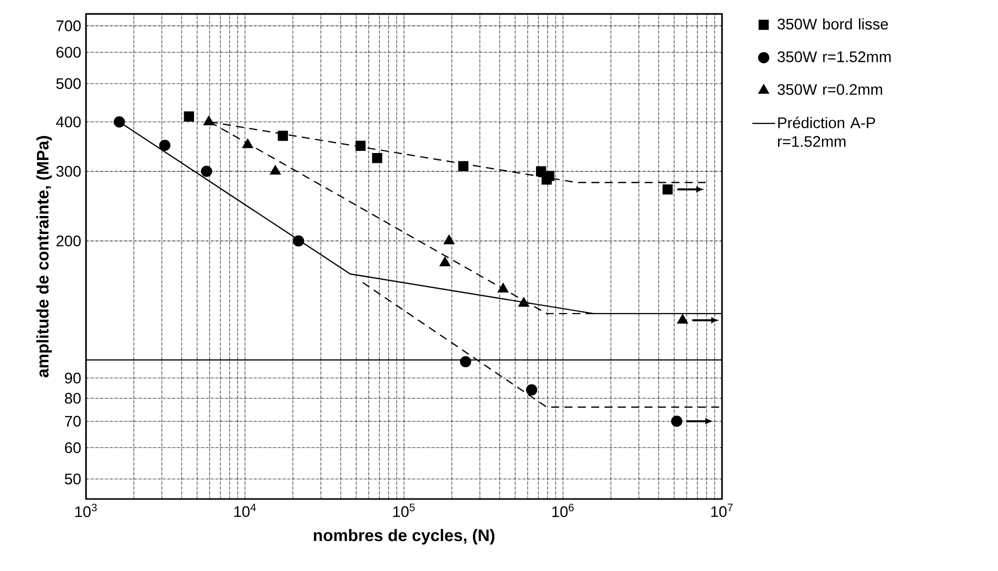 This screenshot has height=571, width=998. What do you see at coordinates (73, 421) in the screenshot?
I see `y-tick-label: 70` at bounding box center [73, 421].